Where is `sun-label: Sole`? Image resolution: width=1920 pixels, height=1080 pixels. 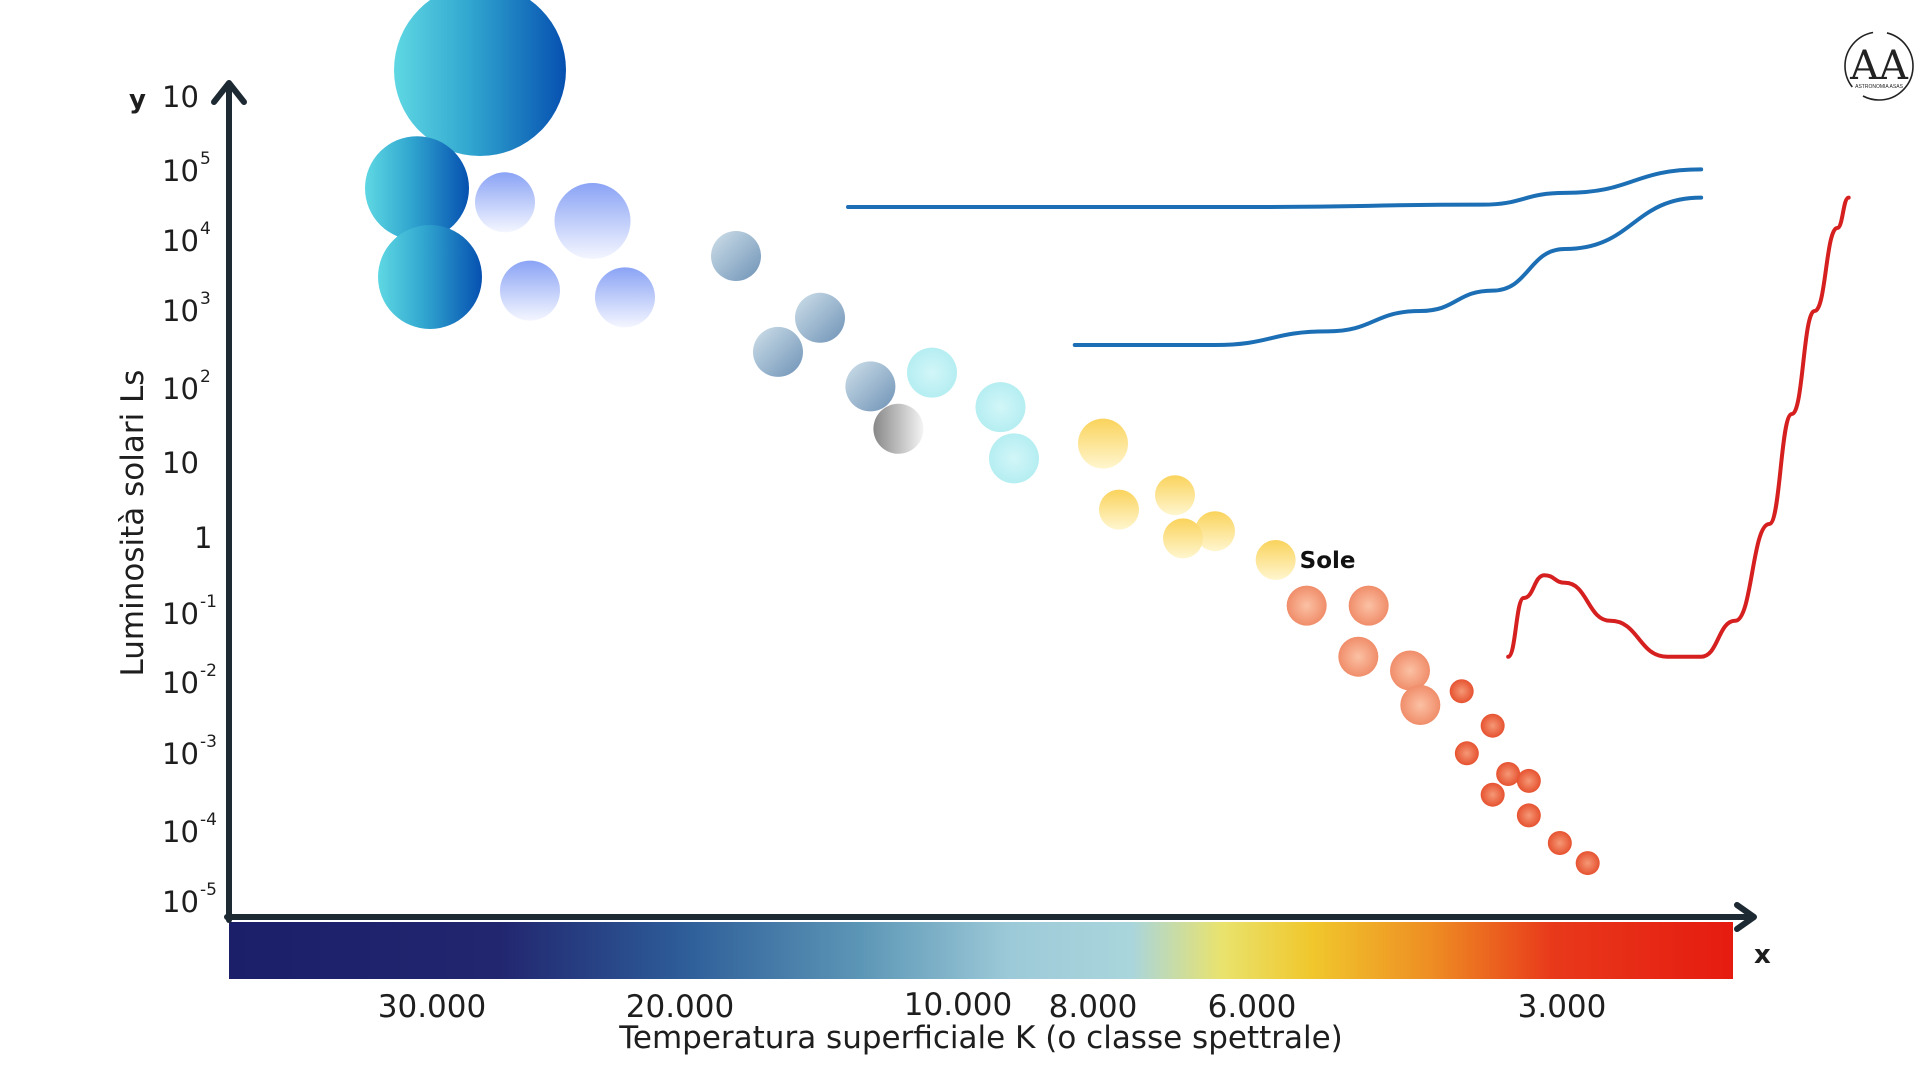 sun-label: Sole is located at coordinates (1328, 561).